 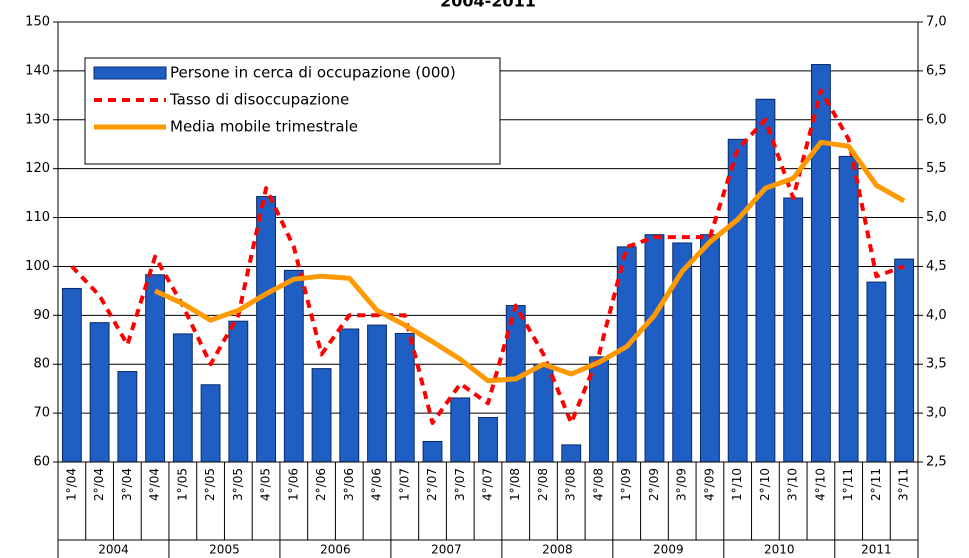 I want to click on x-tick-label: 4°/09, so click(x=709, y=484).